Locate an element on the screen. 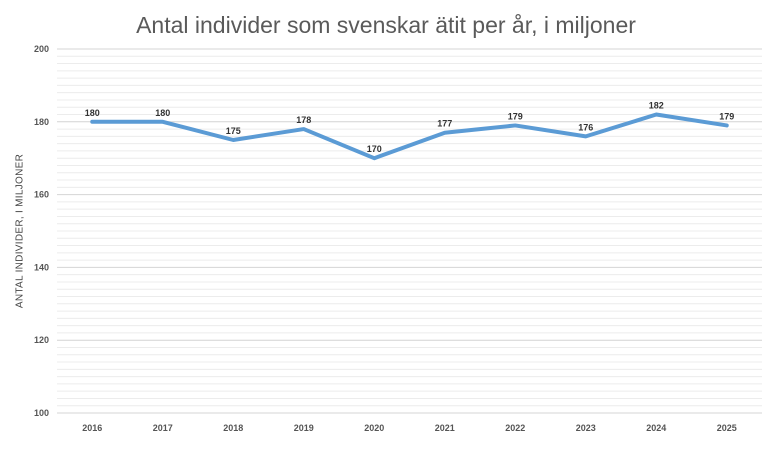 The image size is (772, 451). x-tick-label: 2017 is located at coordinates (163, 428).